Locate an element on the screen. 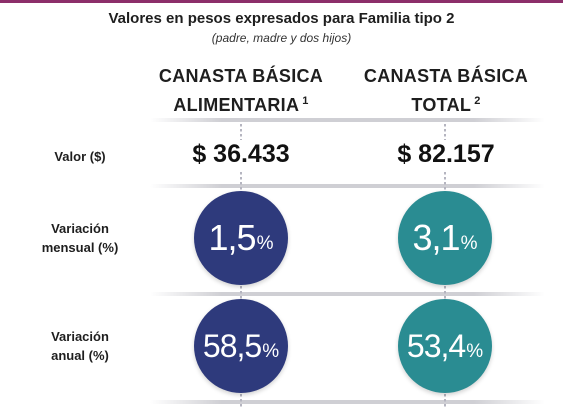  footnote-marker: 1 is located at coordinates (305, 101).